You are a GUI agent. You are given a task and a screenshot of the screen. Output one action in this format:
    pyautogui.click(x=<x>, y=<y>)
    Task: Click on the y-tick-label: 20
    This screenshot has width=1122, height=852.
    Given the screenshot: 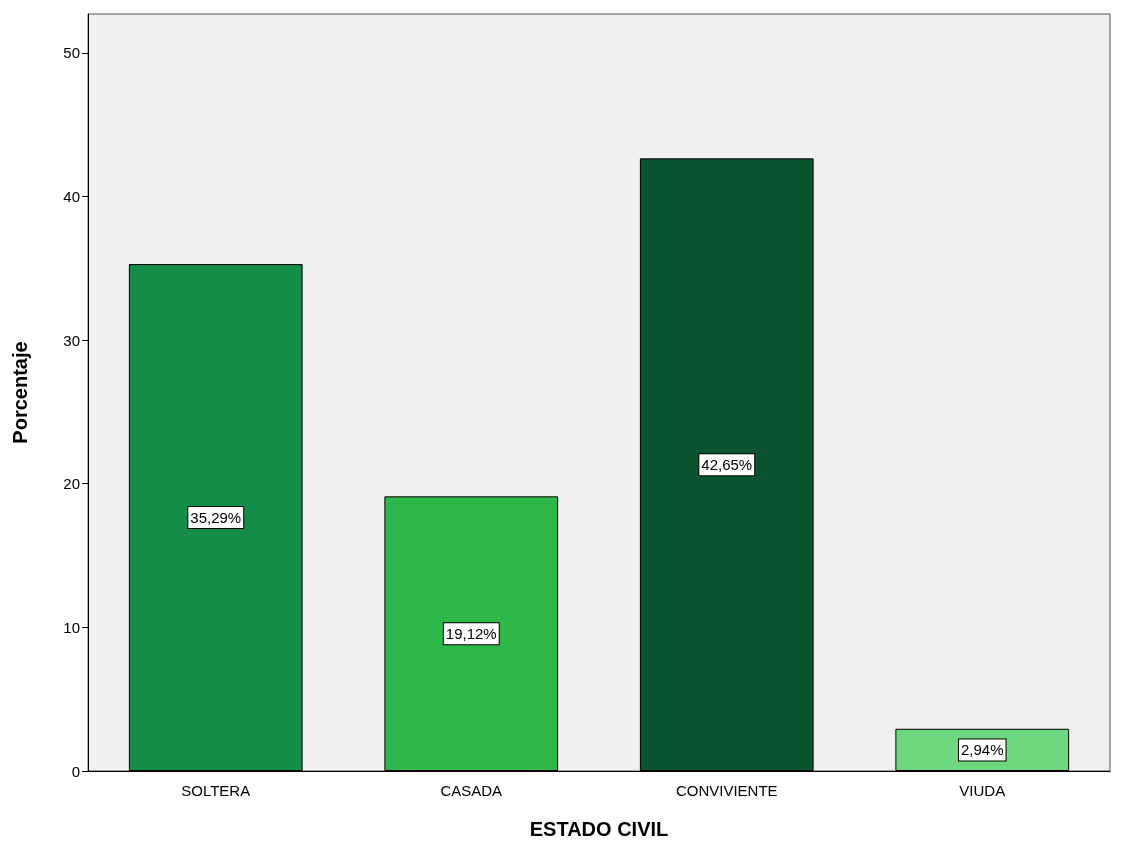 What is the action you would take?
    pyautogui.click(x=71, y=484)
    